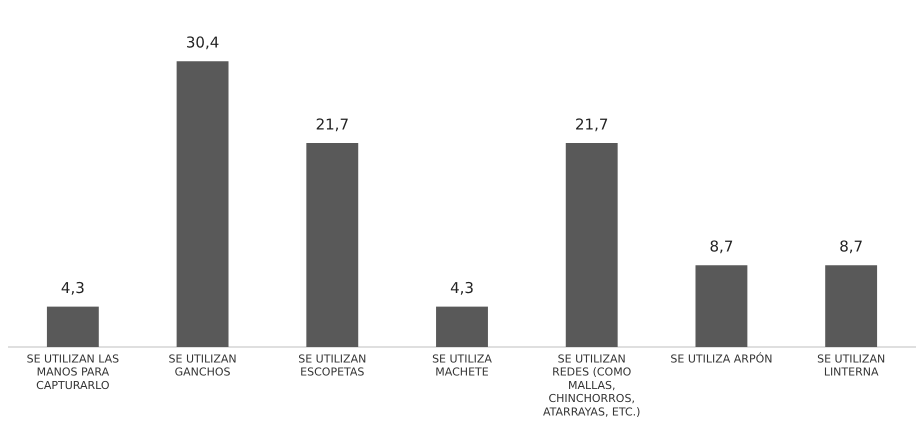 This screenshot has width=924, height=433. I want to click on x-tick-label: SE UTILIZAN GANCHOS, so click(202, 365).